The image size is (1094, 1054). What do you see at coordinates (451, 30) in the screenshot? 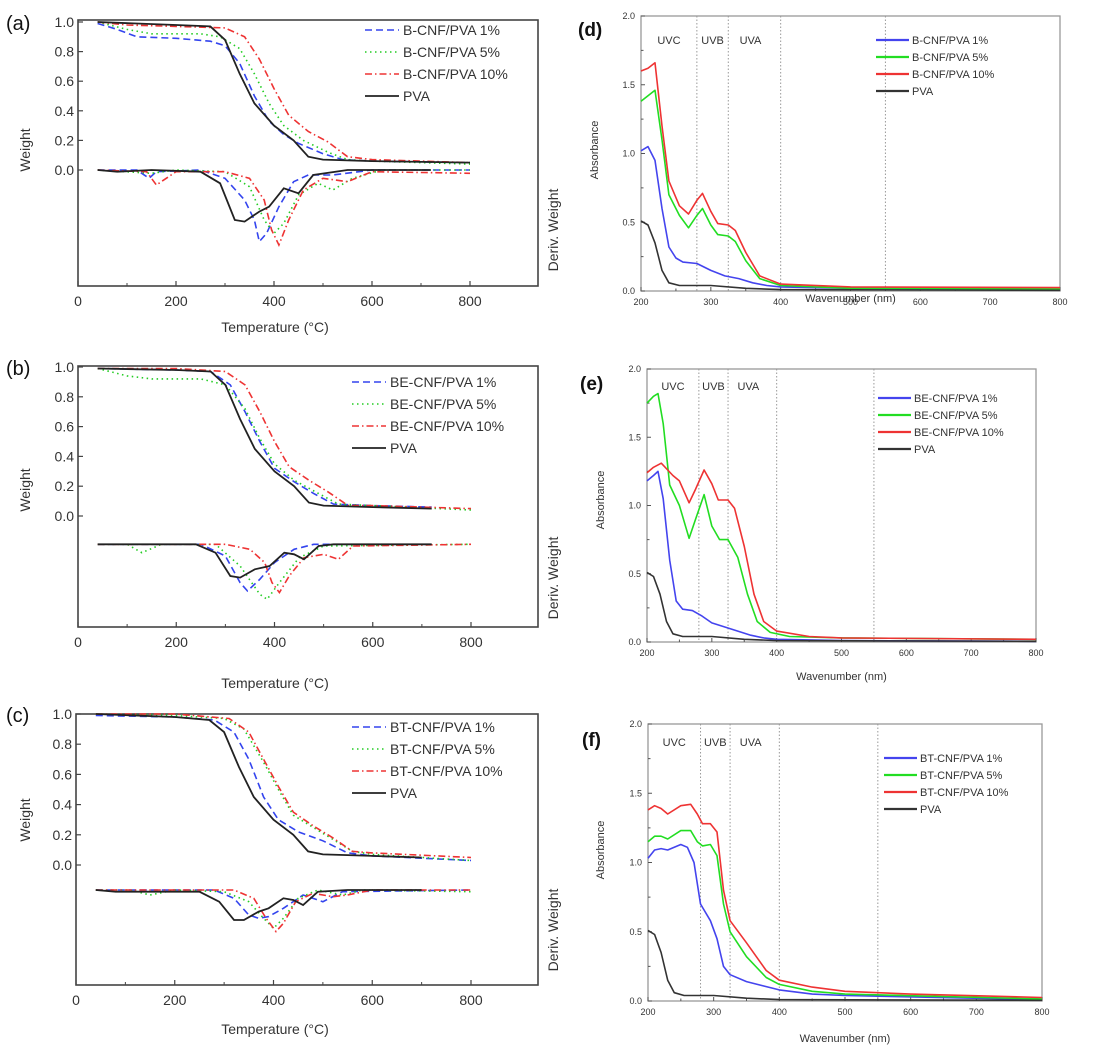
I see `legend-label: B-CNF/PVA 1%` at bounding box center [451, 30].